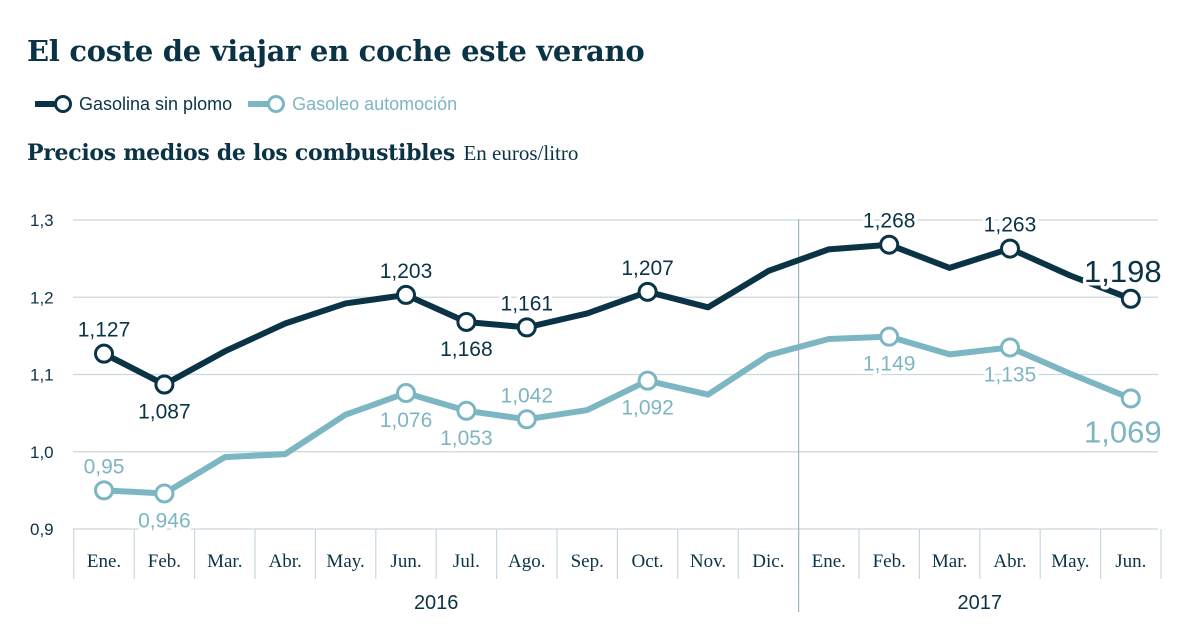 This screenshot has height=629, width=1200. What do you see at coordinates (1010, 374) in the screenshot?
I see `data-label: 1,135` at bounding box center [1010, 374].